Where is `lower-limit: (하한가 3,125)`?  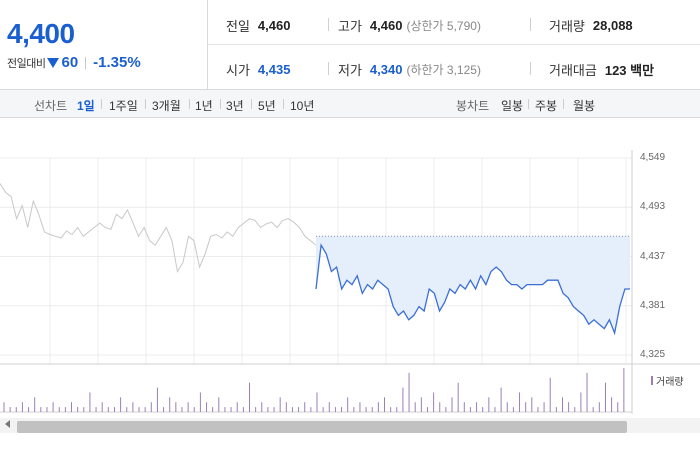
lower-limit: (하한가 3,125) is located at coordinates (443, 70).